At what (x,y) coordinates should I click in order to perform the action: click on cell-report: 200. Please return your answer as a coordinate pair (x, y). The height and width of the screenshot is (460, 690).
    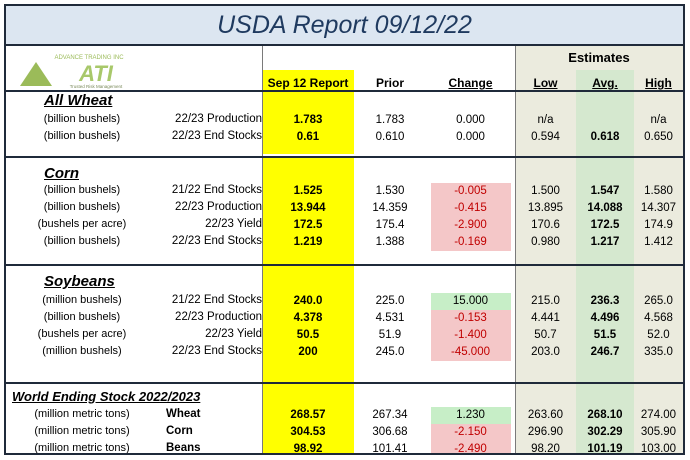
    Looking at the image, I should click on (308, 352).